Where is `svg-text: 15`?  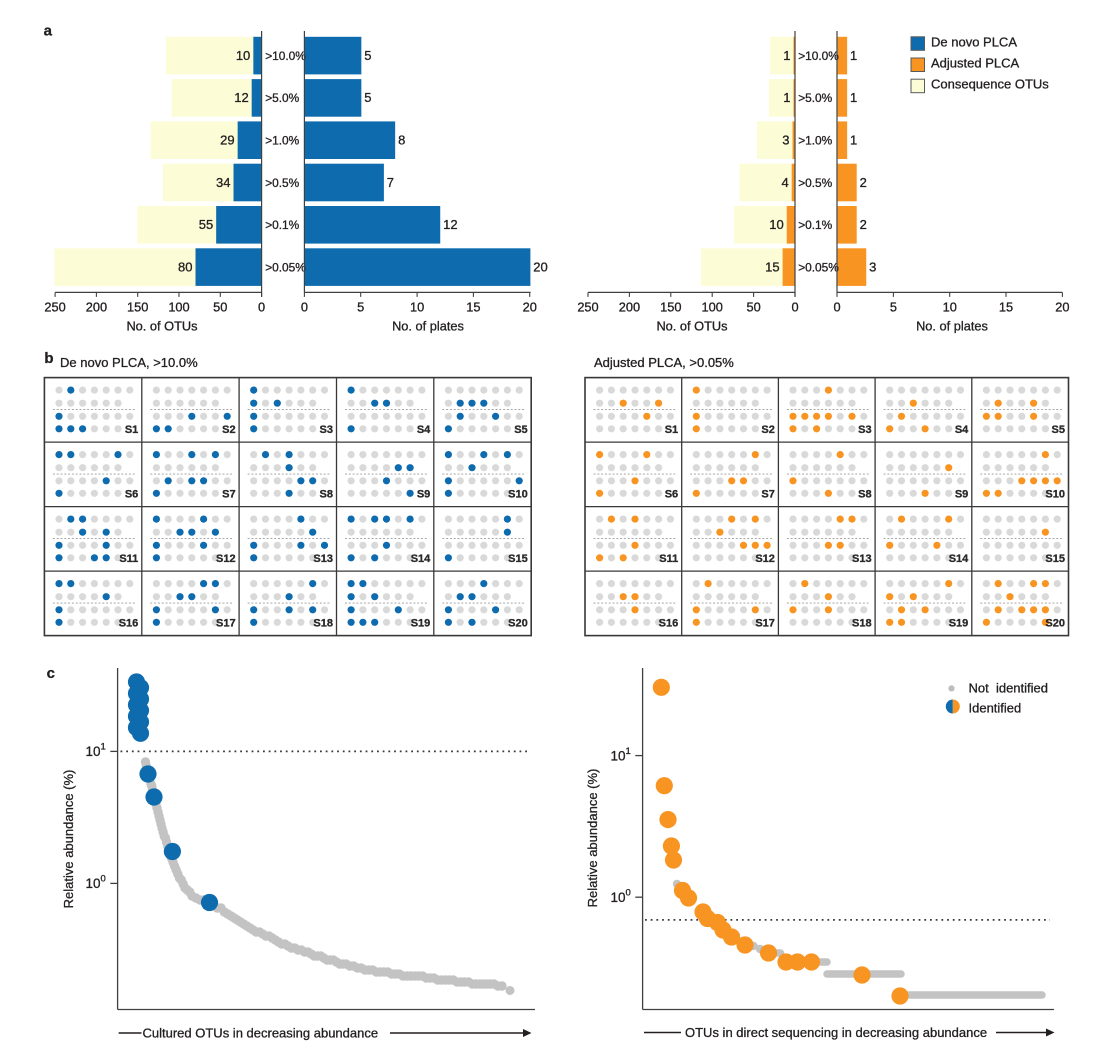
svg-text: 15 is located at coordinates (772, 266).